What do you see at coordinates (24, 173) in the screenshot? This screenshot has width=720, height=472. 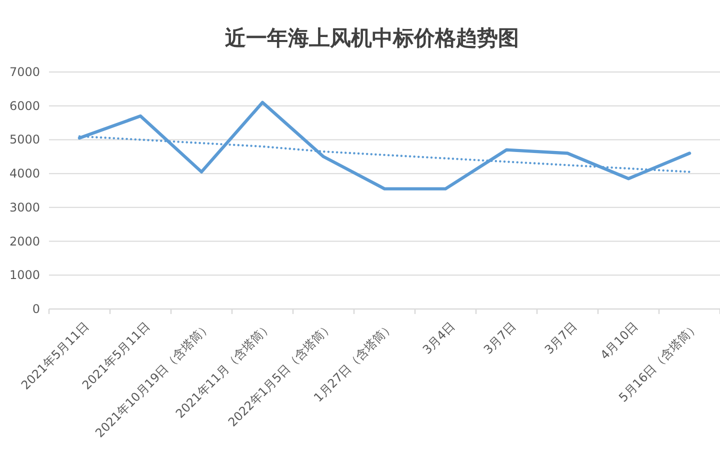 I see `y-tick-label: 4000` at bounding box center [24, 173].